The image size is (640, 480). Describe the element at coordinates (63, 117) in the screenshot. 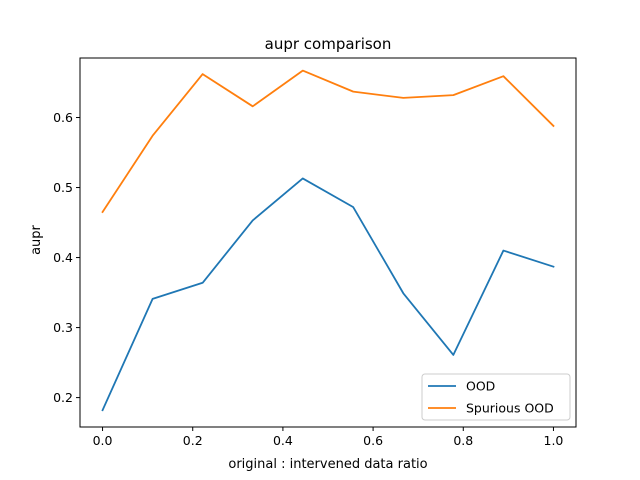

I see `y-tick-label: 0.6` at that location.